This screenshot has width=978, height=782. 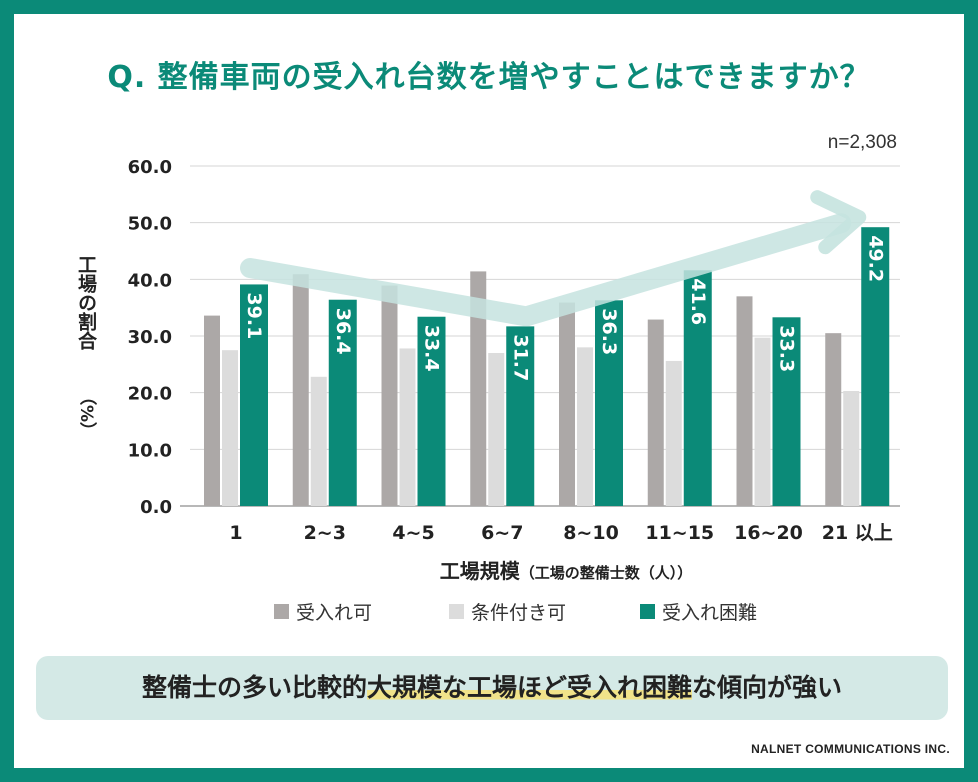 What do you see at coordinates (86, 302) in the screenshot?
I see `y-axis-label: 工場の割合` at bounding box center [86, 302].